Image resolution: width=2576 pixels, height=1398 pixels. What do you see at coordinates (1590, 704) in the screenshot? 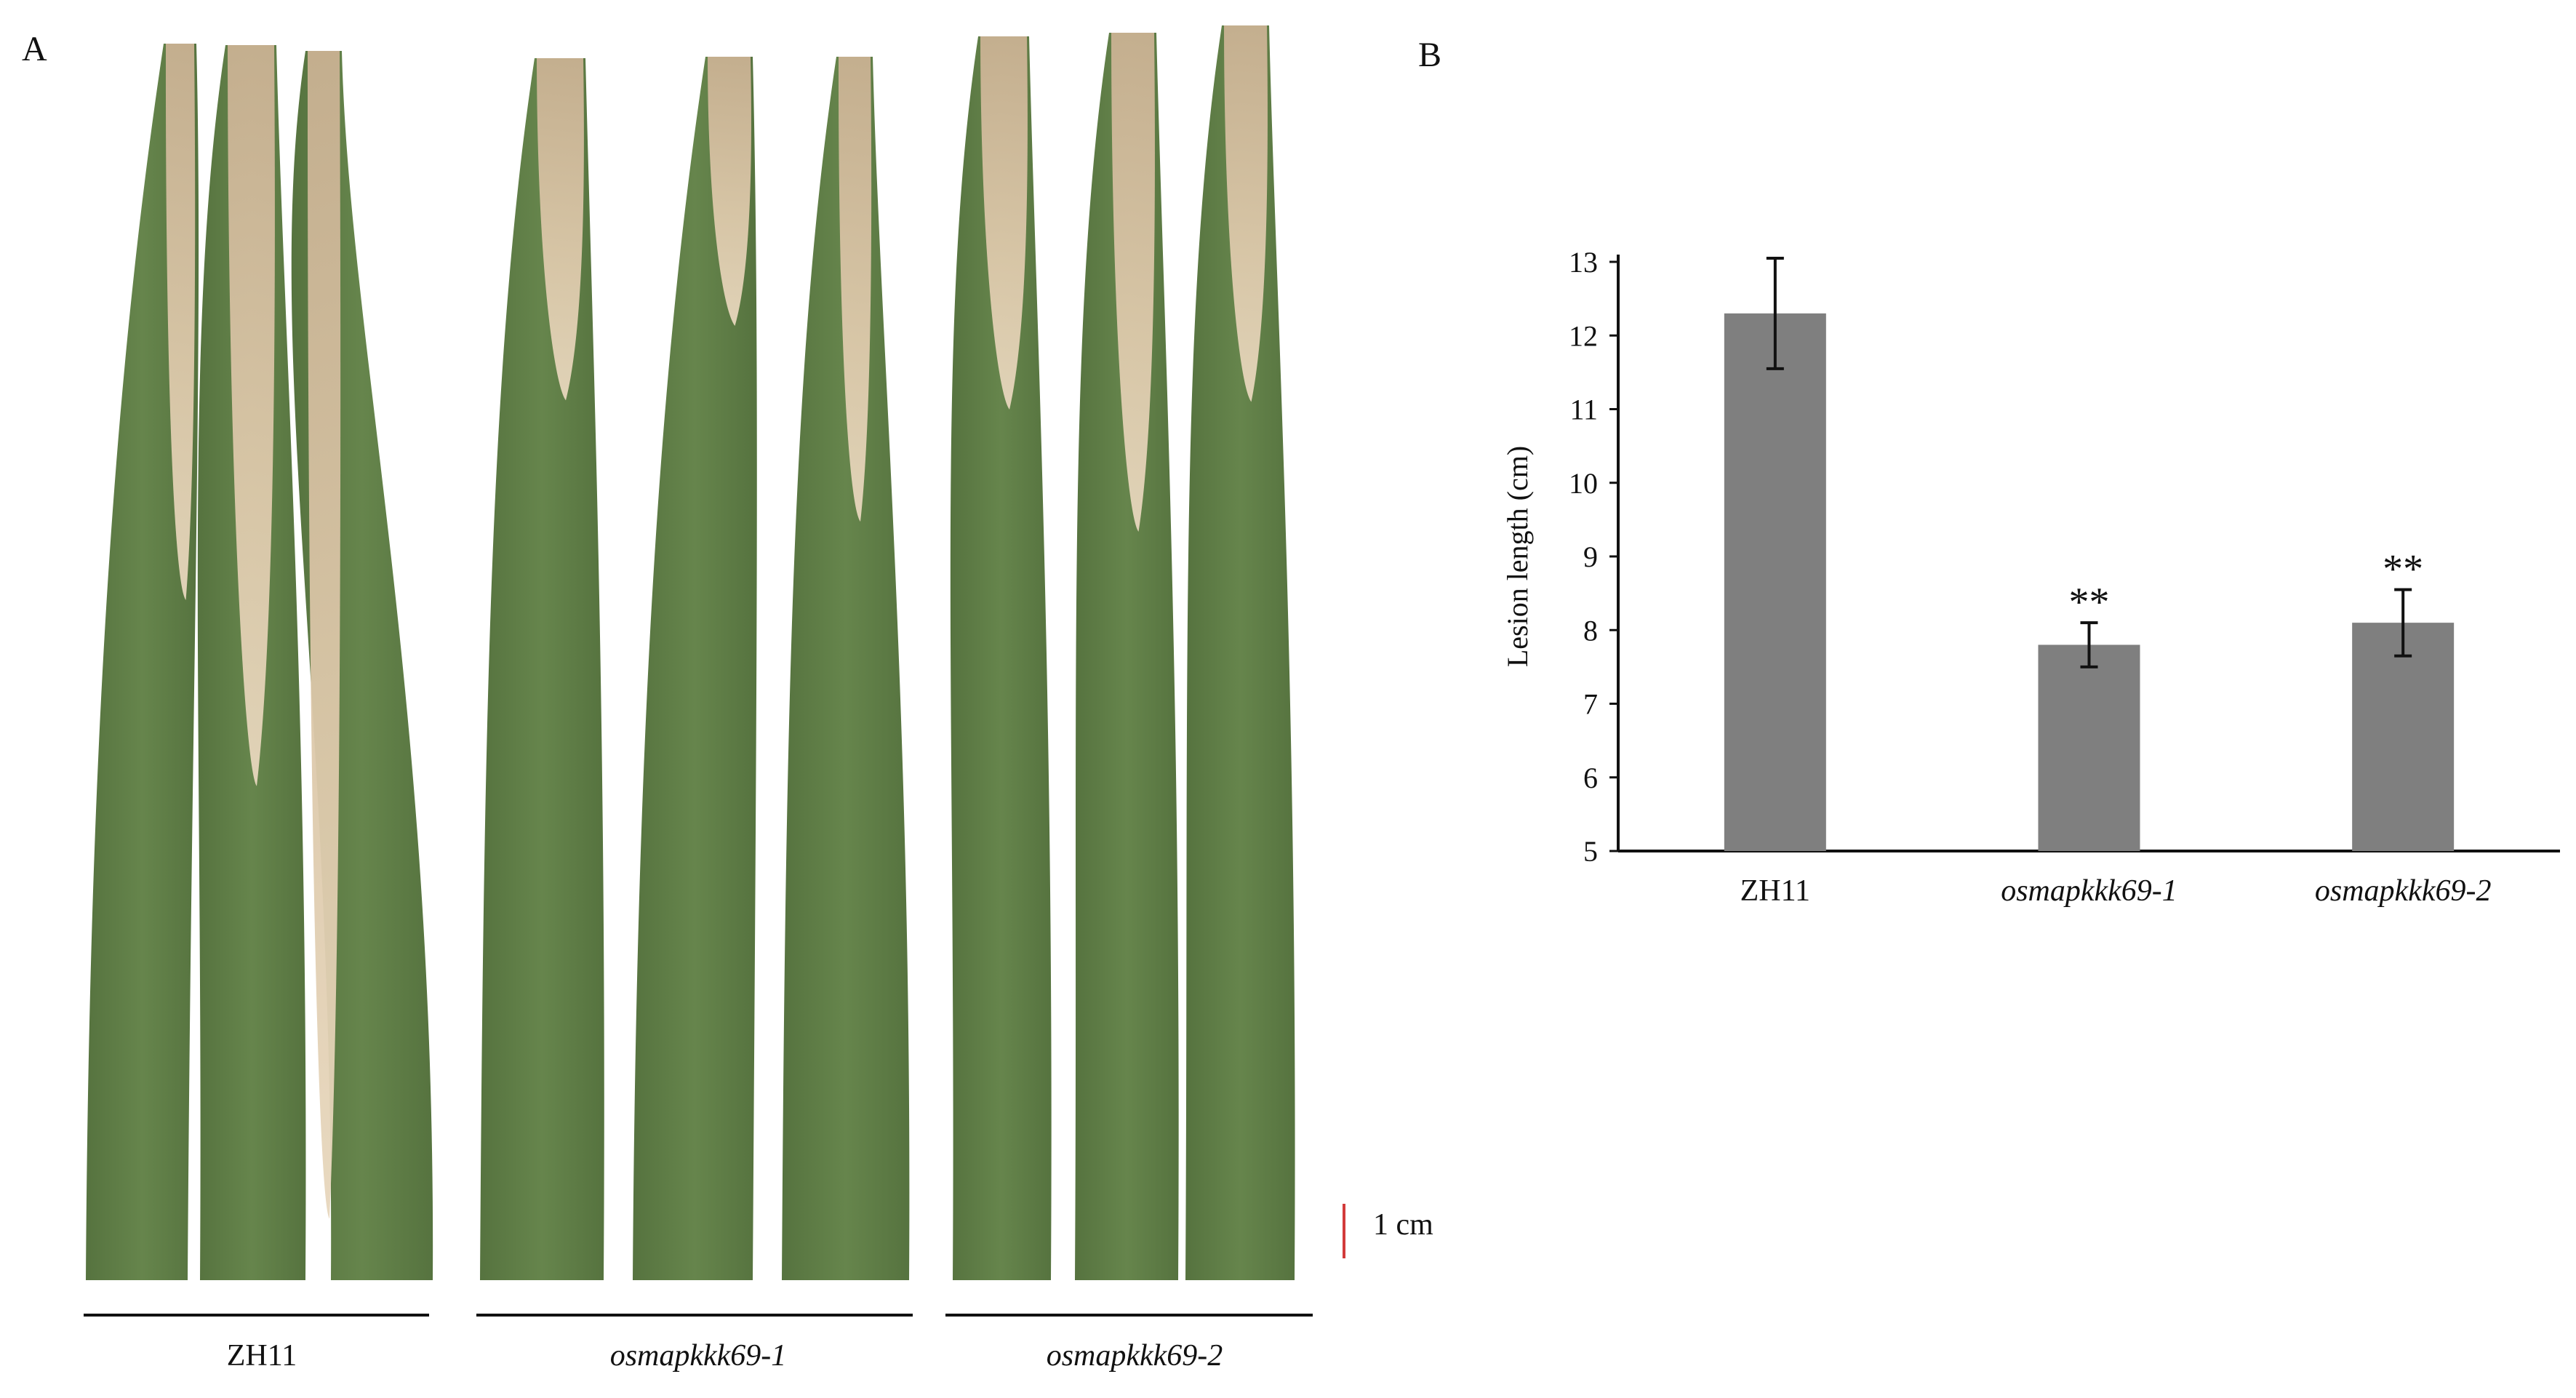
I see `y-tick-label: 7` at bounding box center [1590, 704].